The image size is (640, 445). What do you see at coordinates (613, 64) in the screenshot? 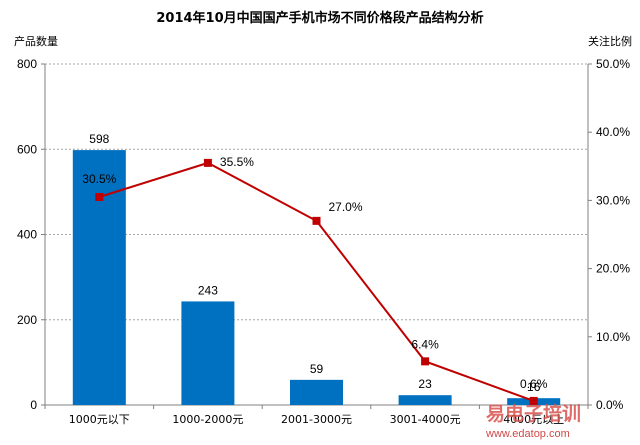
I see `right-tick-label: 50.0%` at bounding box center [613, 64].